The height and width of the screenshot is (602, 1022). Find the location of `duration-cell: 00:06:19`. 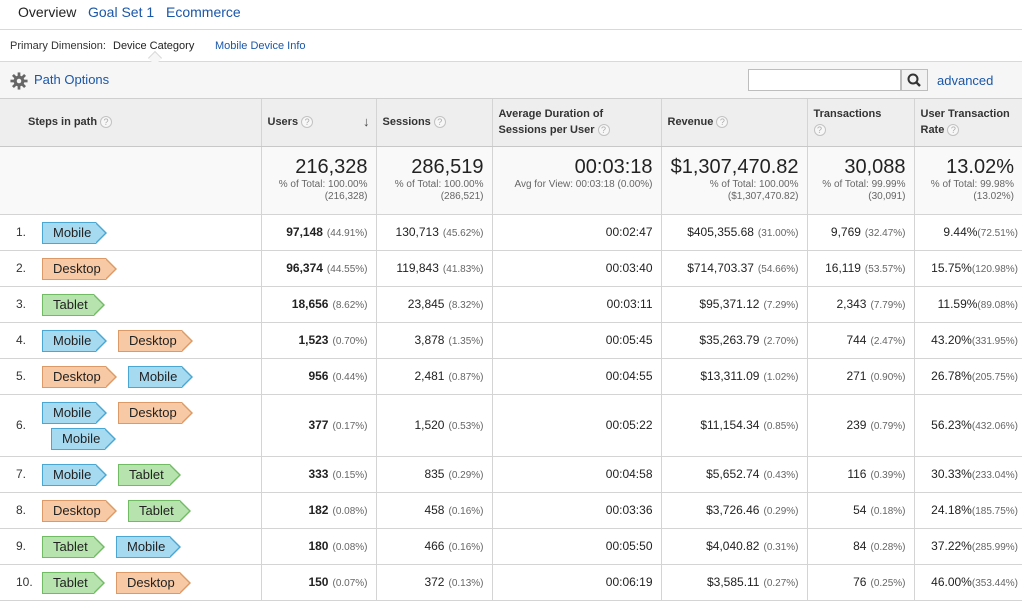

duration-cell: 00:06:19 is located at coordinates (577, 582).